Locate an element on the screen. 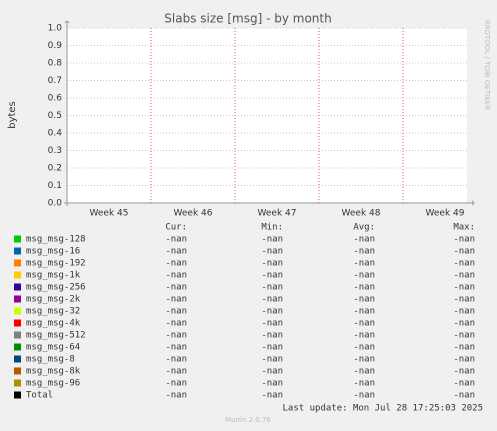 The image size is (497, 431). y-arrow is located at coordinates (67, 21).